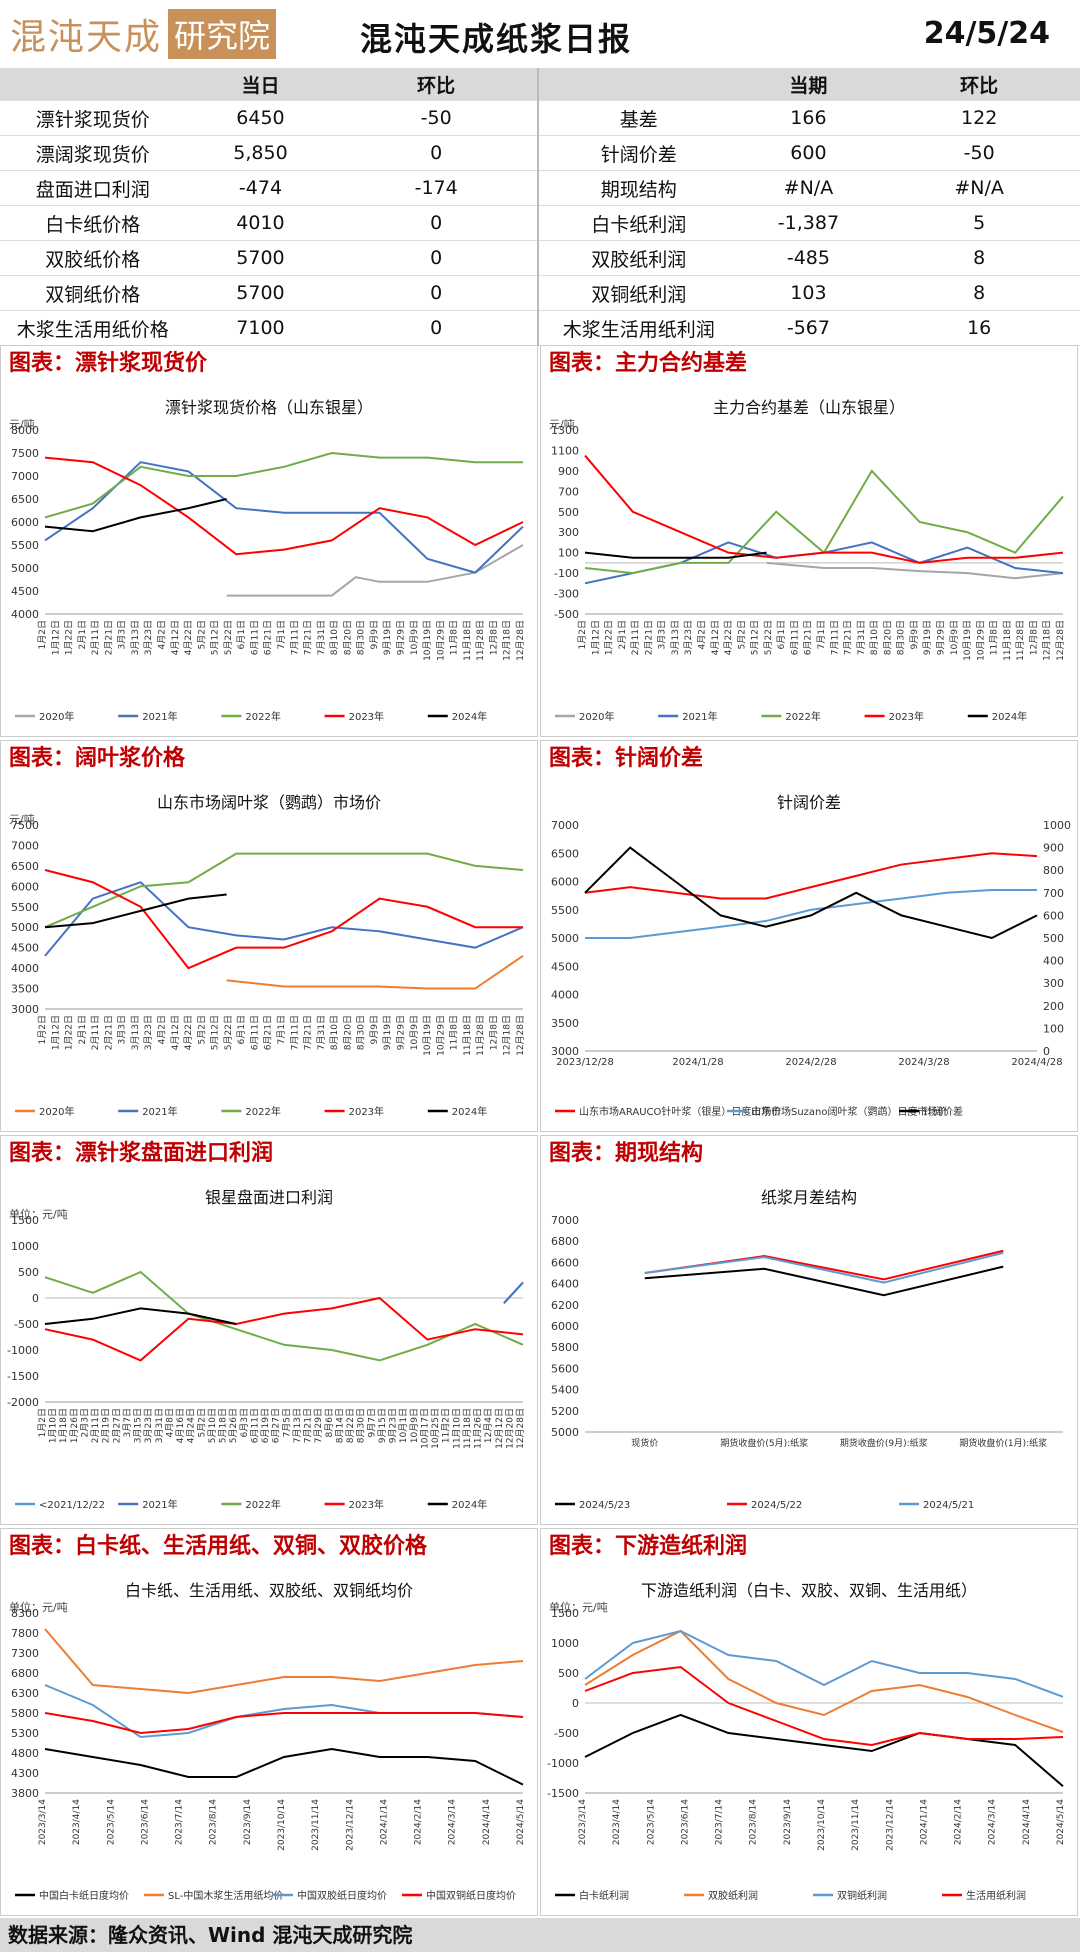 Image resolution: width=1080 pixels, height=1952 pixels. What do you see at coordinates (617, 1822) in the screenshot?
I see `x-tick-label: 2023/4/14` at bounding box center [617, 1822].